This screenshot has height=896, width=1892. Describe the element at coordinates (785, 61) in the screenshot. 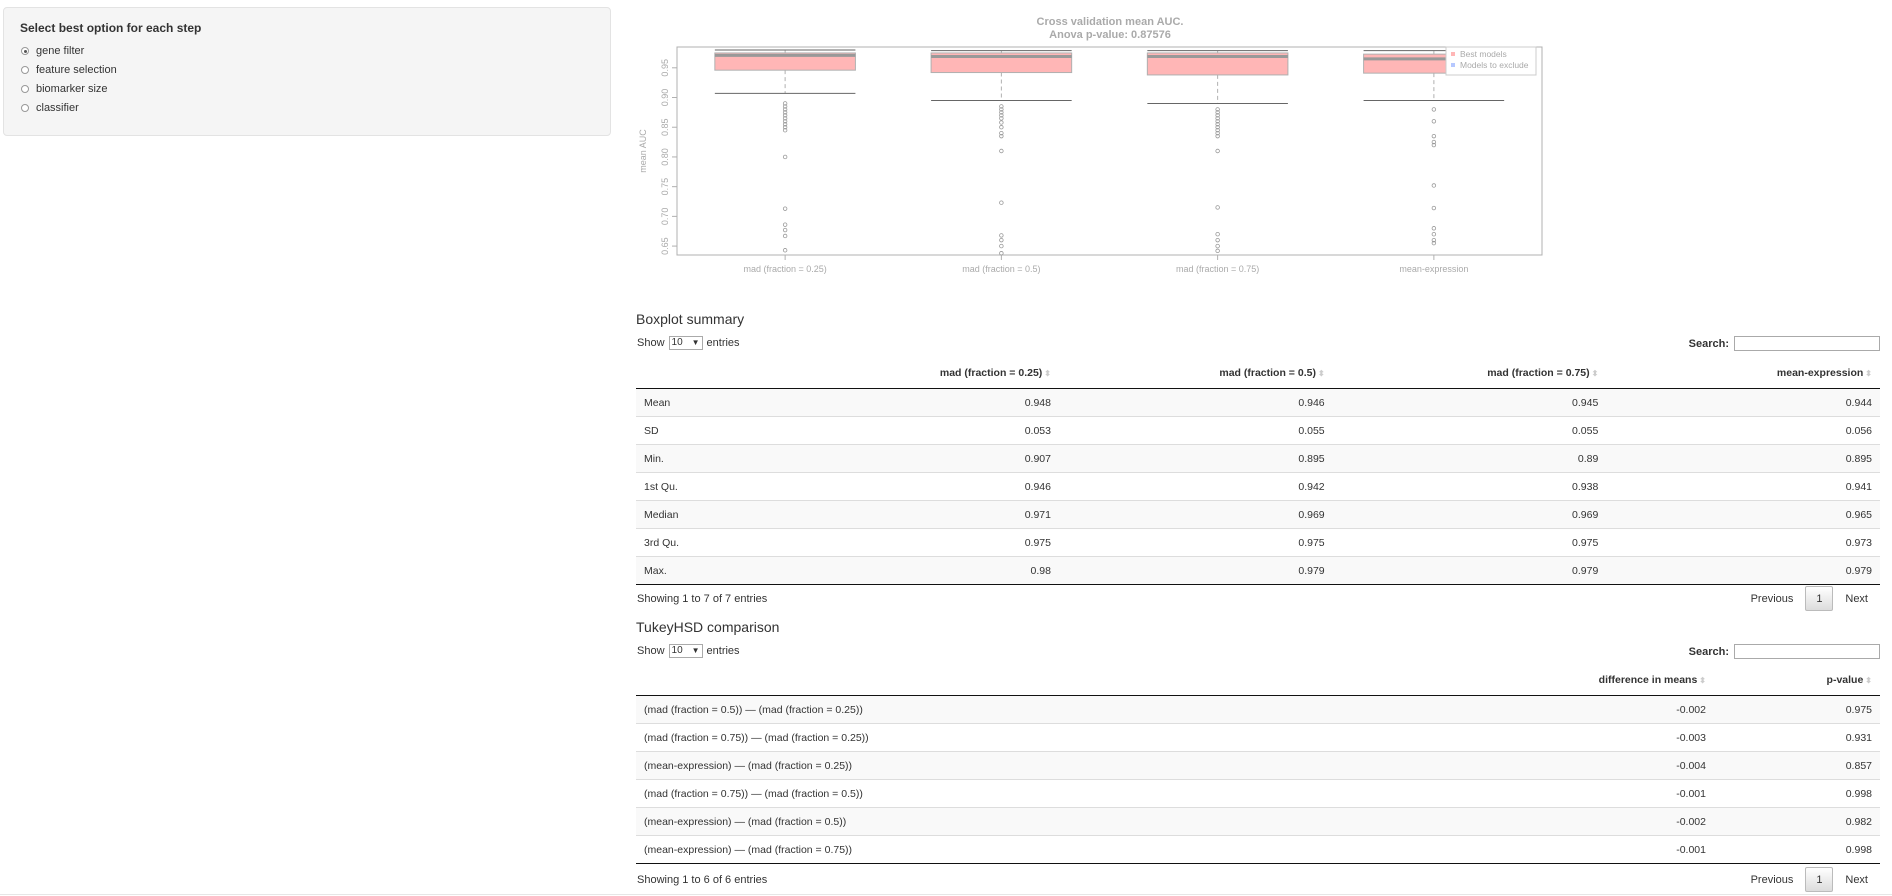

I see `box` at that location.